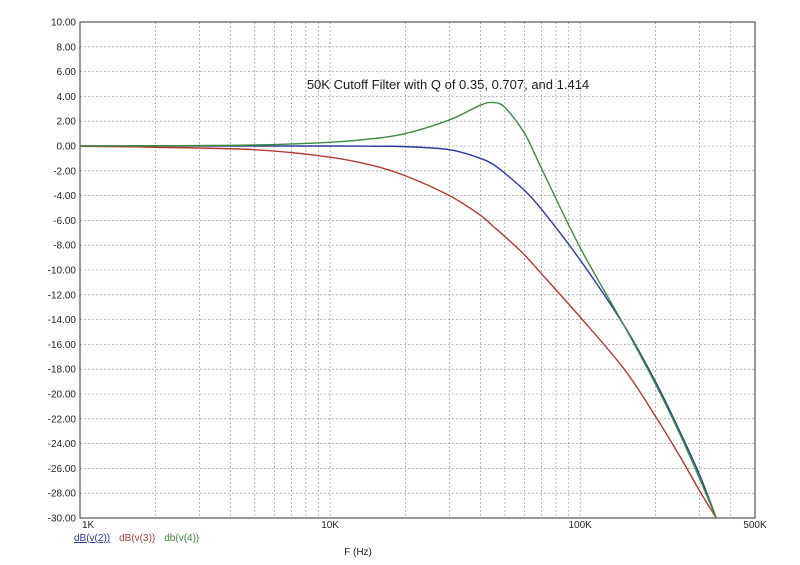 This screenshot has width=800, height=565. Describe the element at coordinates (63, 23) in the screenshot. I see `y-tick-label: 10.00` at that location.